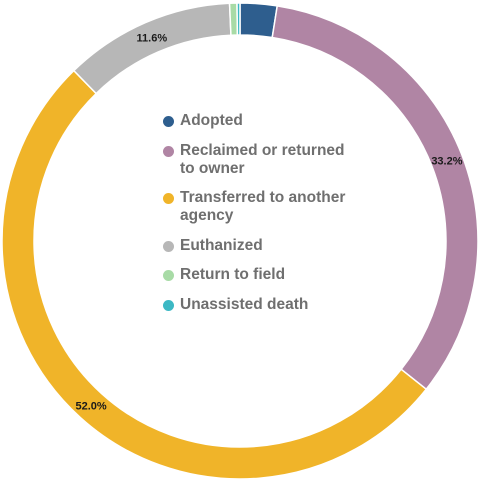  Describe the element at coordinates (262, 159) in the screenshot. I see `legend-label-reclaimed: Reclaimed or returned to owner` at that location.